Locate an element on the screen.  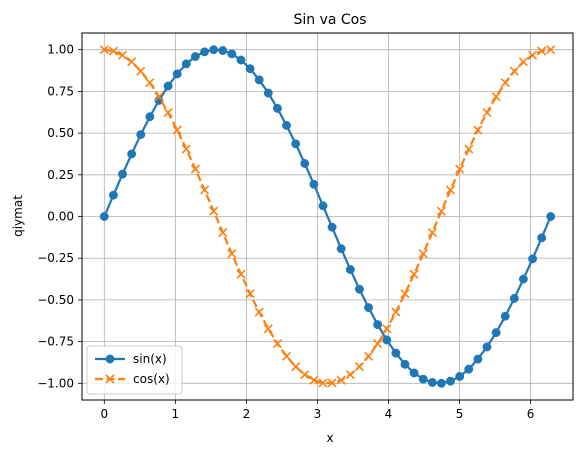
chart-title: Sin va Cos is located at coordinates (329, 20).